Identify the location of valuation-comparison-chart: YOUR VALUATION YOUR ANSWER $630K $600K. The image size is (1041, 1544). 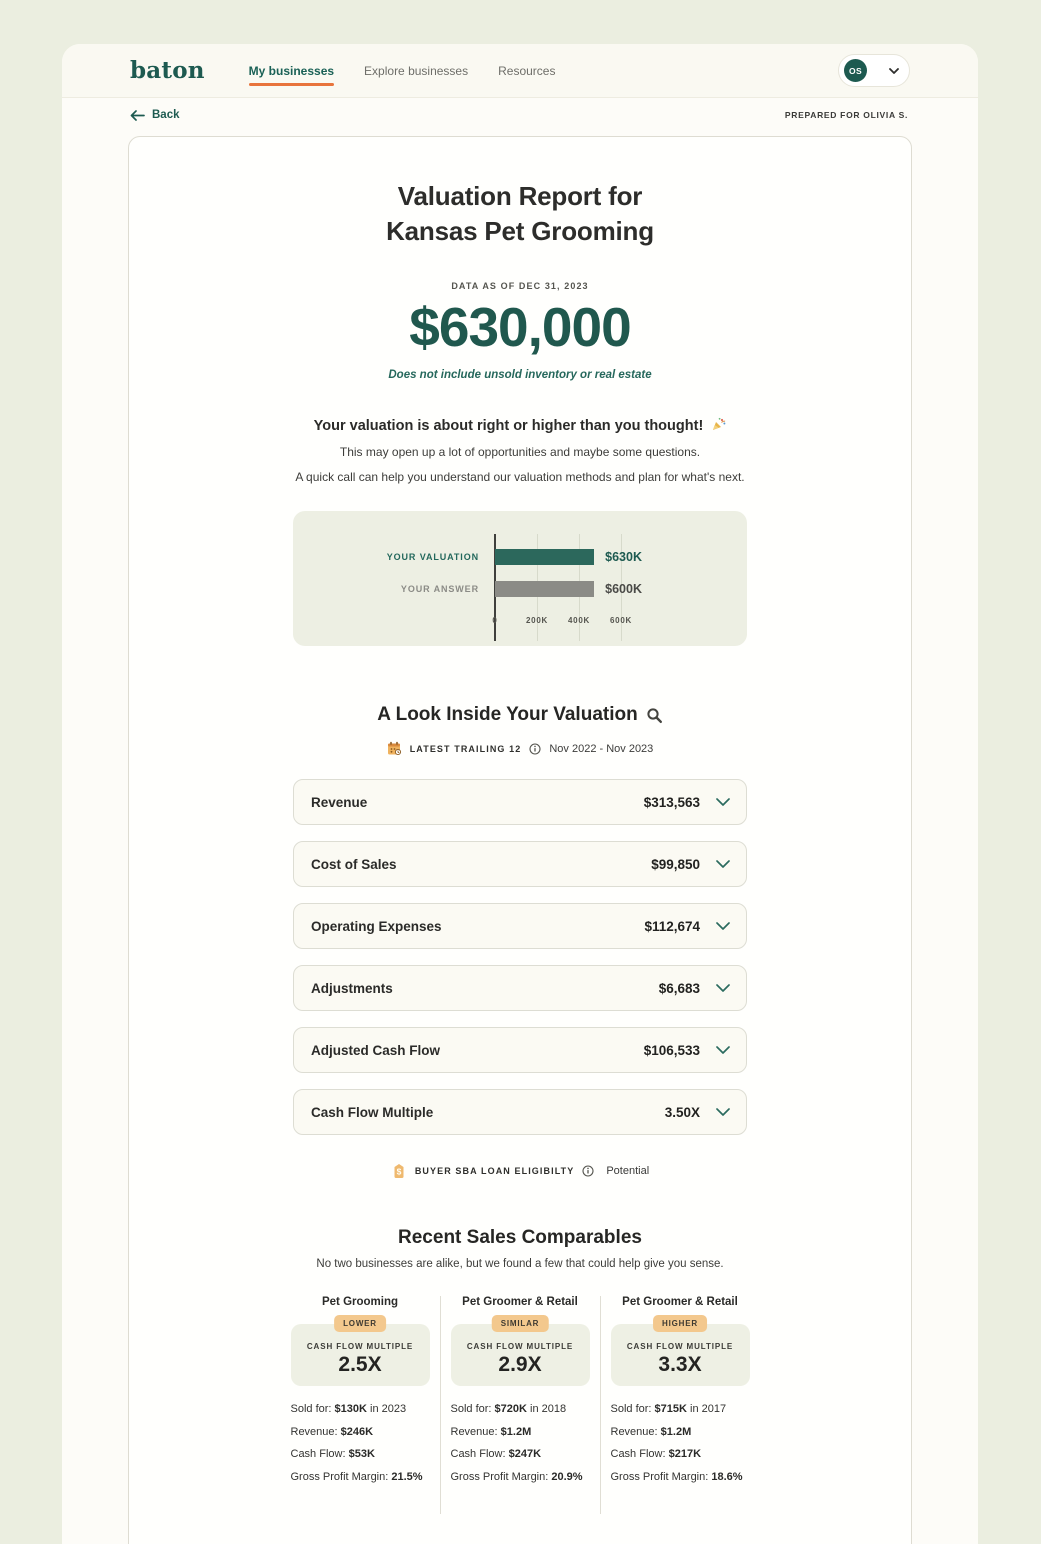
(520, 578).